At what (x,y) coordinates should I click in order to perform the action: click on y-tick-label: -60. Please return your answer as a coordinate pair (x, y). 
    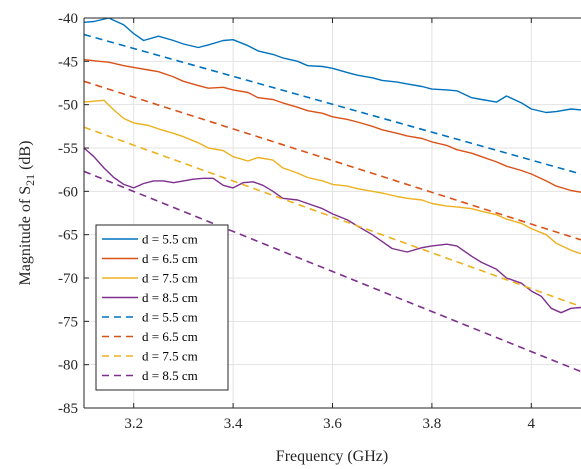
    Looking at the image, I should click on (68, 192).